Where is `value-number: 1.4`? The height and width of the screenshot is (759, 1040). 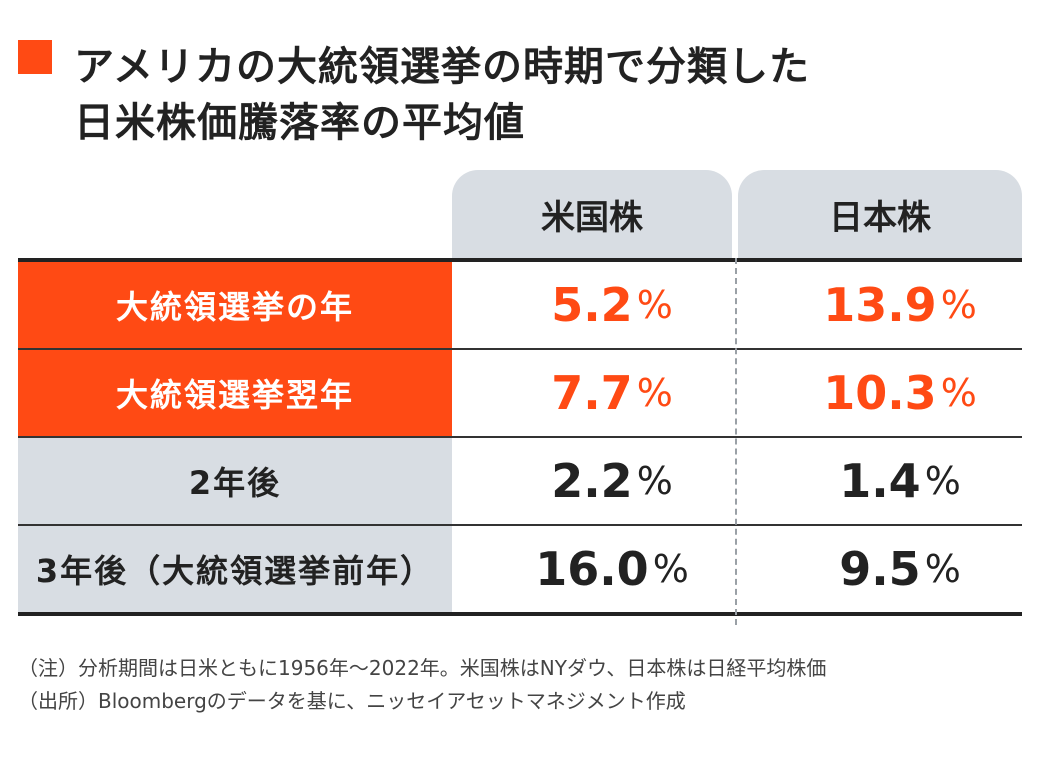
value-number: 1.4 is located at coordinates (880, 481).